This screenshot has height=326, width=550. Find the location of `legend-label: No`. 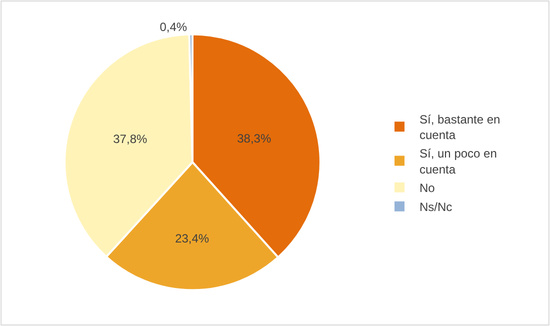

legend-label: No is located at coordinates (428, 188).